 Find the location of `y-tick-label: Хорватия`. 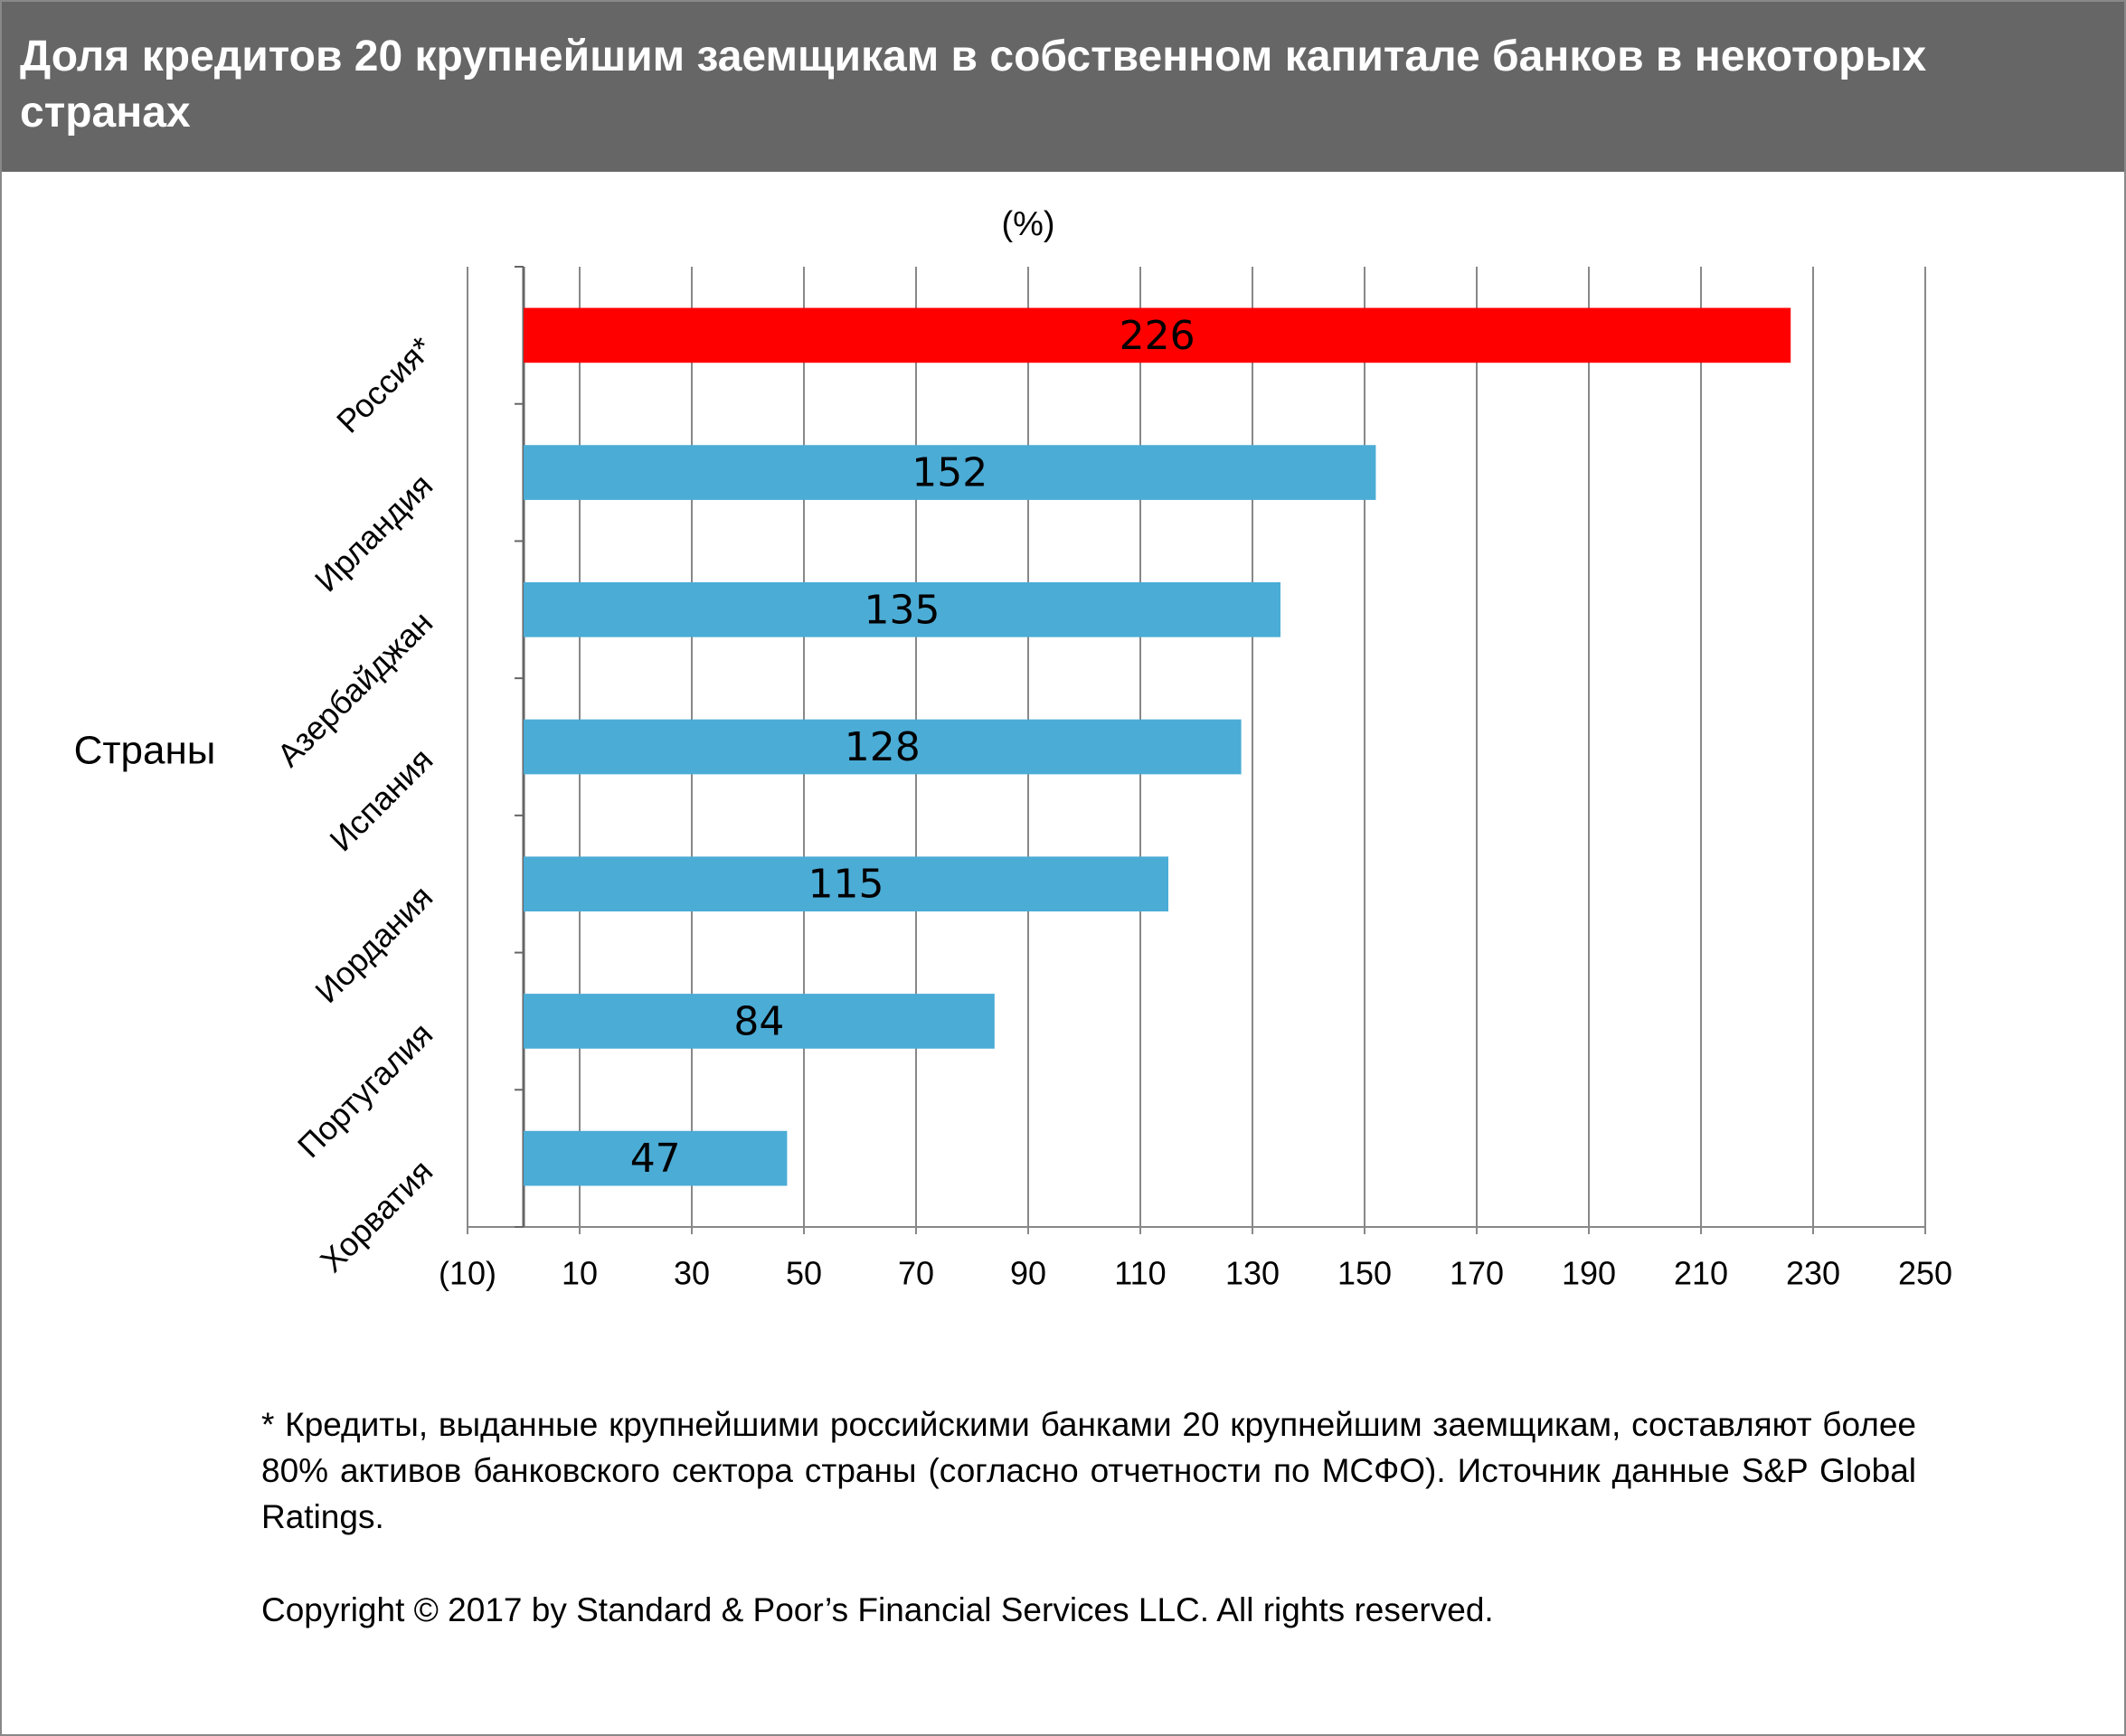

y-tick-label: Хорватия is located at coordinates (376, 1217).